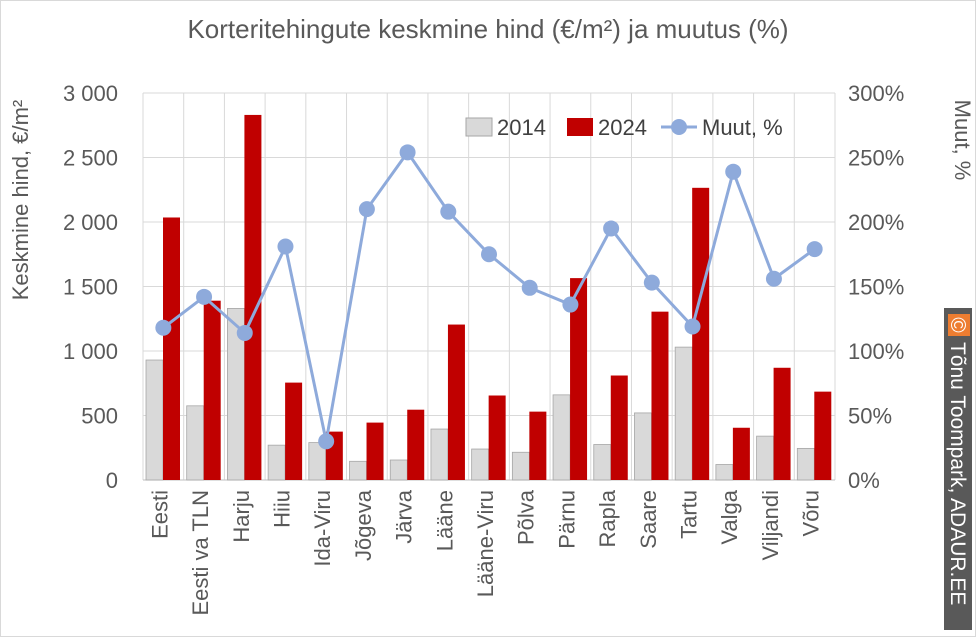  Describe the element at coordinates (363, 525) in the screenshot. I see `x-tick-label: Jõgeva` at that location.